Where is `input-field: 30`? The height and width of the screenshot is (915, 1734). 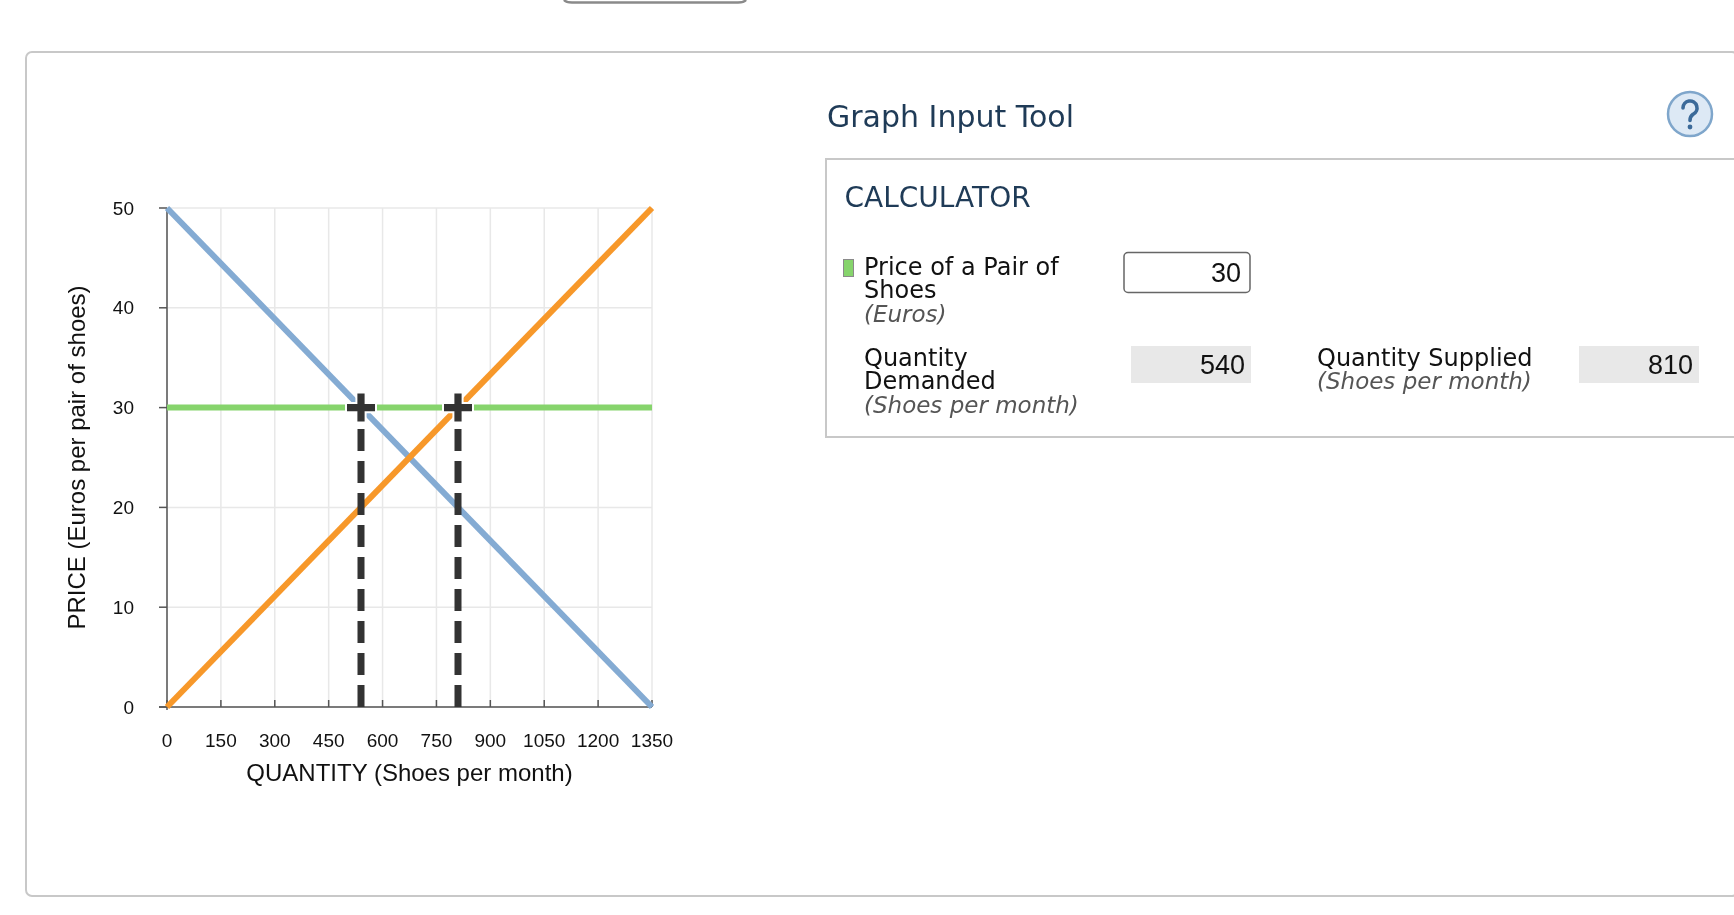
input-field: 30 is located at coordinates (1187, 272).